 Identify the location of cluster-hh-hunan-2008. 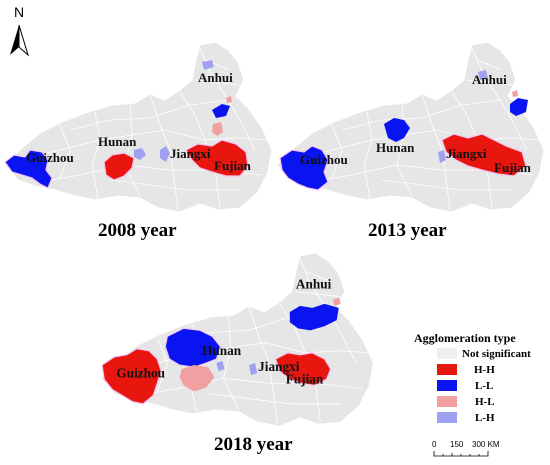
(119, 166).